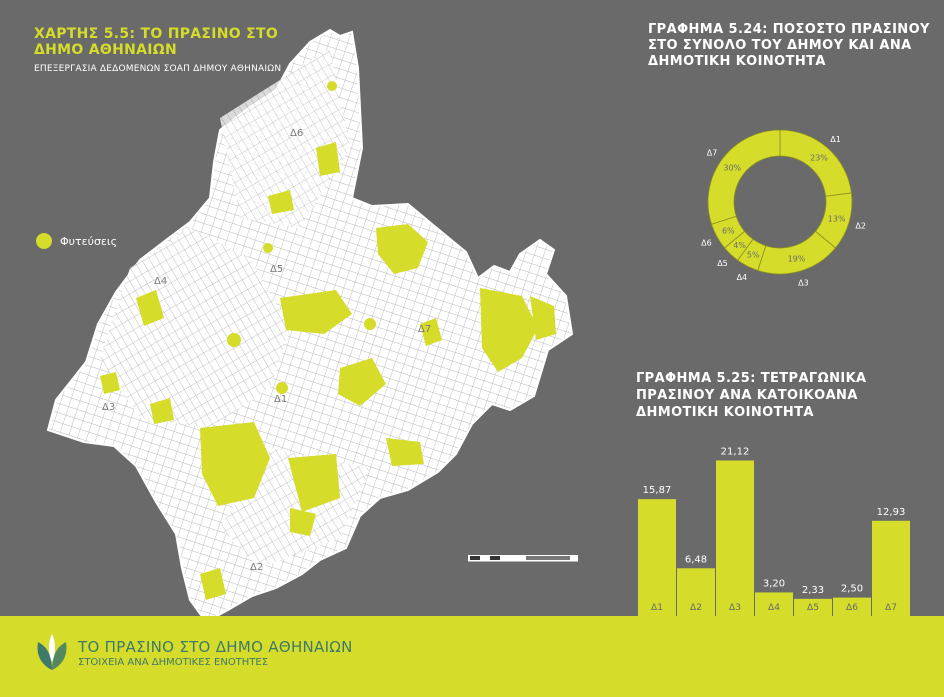  I want to click on donut-value-label: 5%, so click(753, 255).